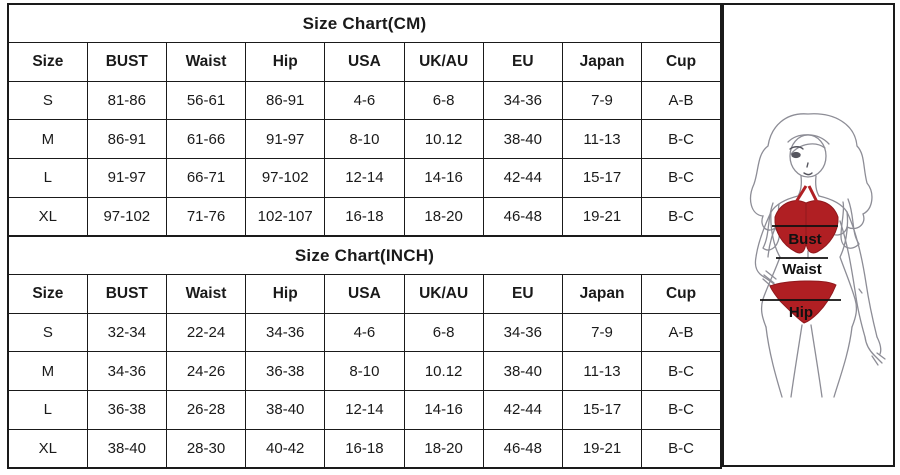 This screenshot has height=475, width=900. Describe the element at coordinates (763, 244) in the screenshot. I see `arm-left-outer` at that location.